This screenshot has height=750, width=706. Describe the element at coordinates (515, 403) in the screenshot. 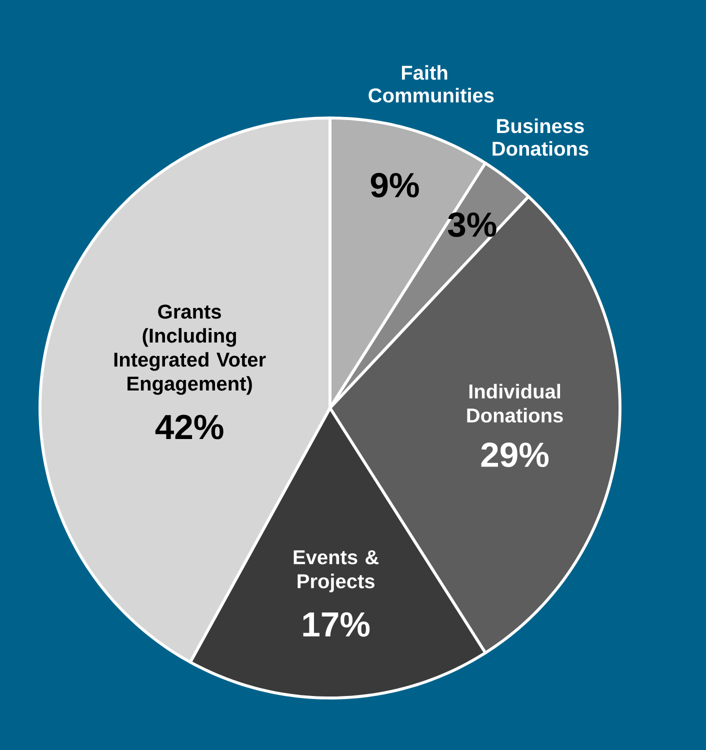

I see `slice-label: Individual Donations` at that location.